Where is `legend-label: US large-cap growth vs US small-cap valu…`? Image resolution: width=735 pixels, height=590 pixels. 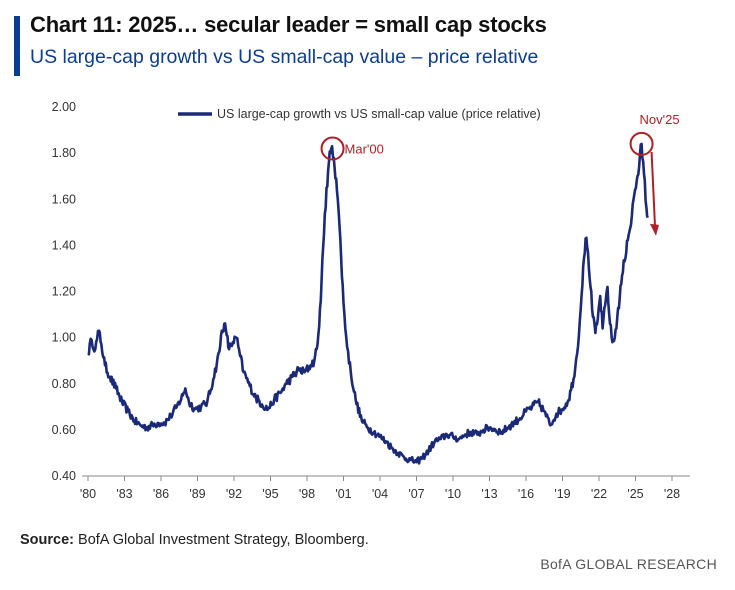
legend-label: US large-cap growth vs US small-cap valu… is located at coordinates (379, 114).